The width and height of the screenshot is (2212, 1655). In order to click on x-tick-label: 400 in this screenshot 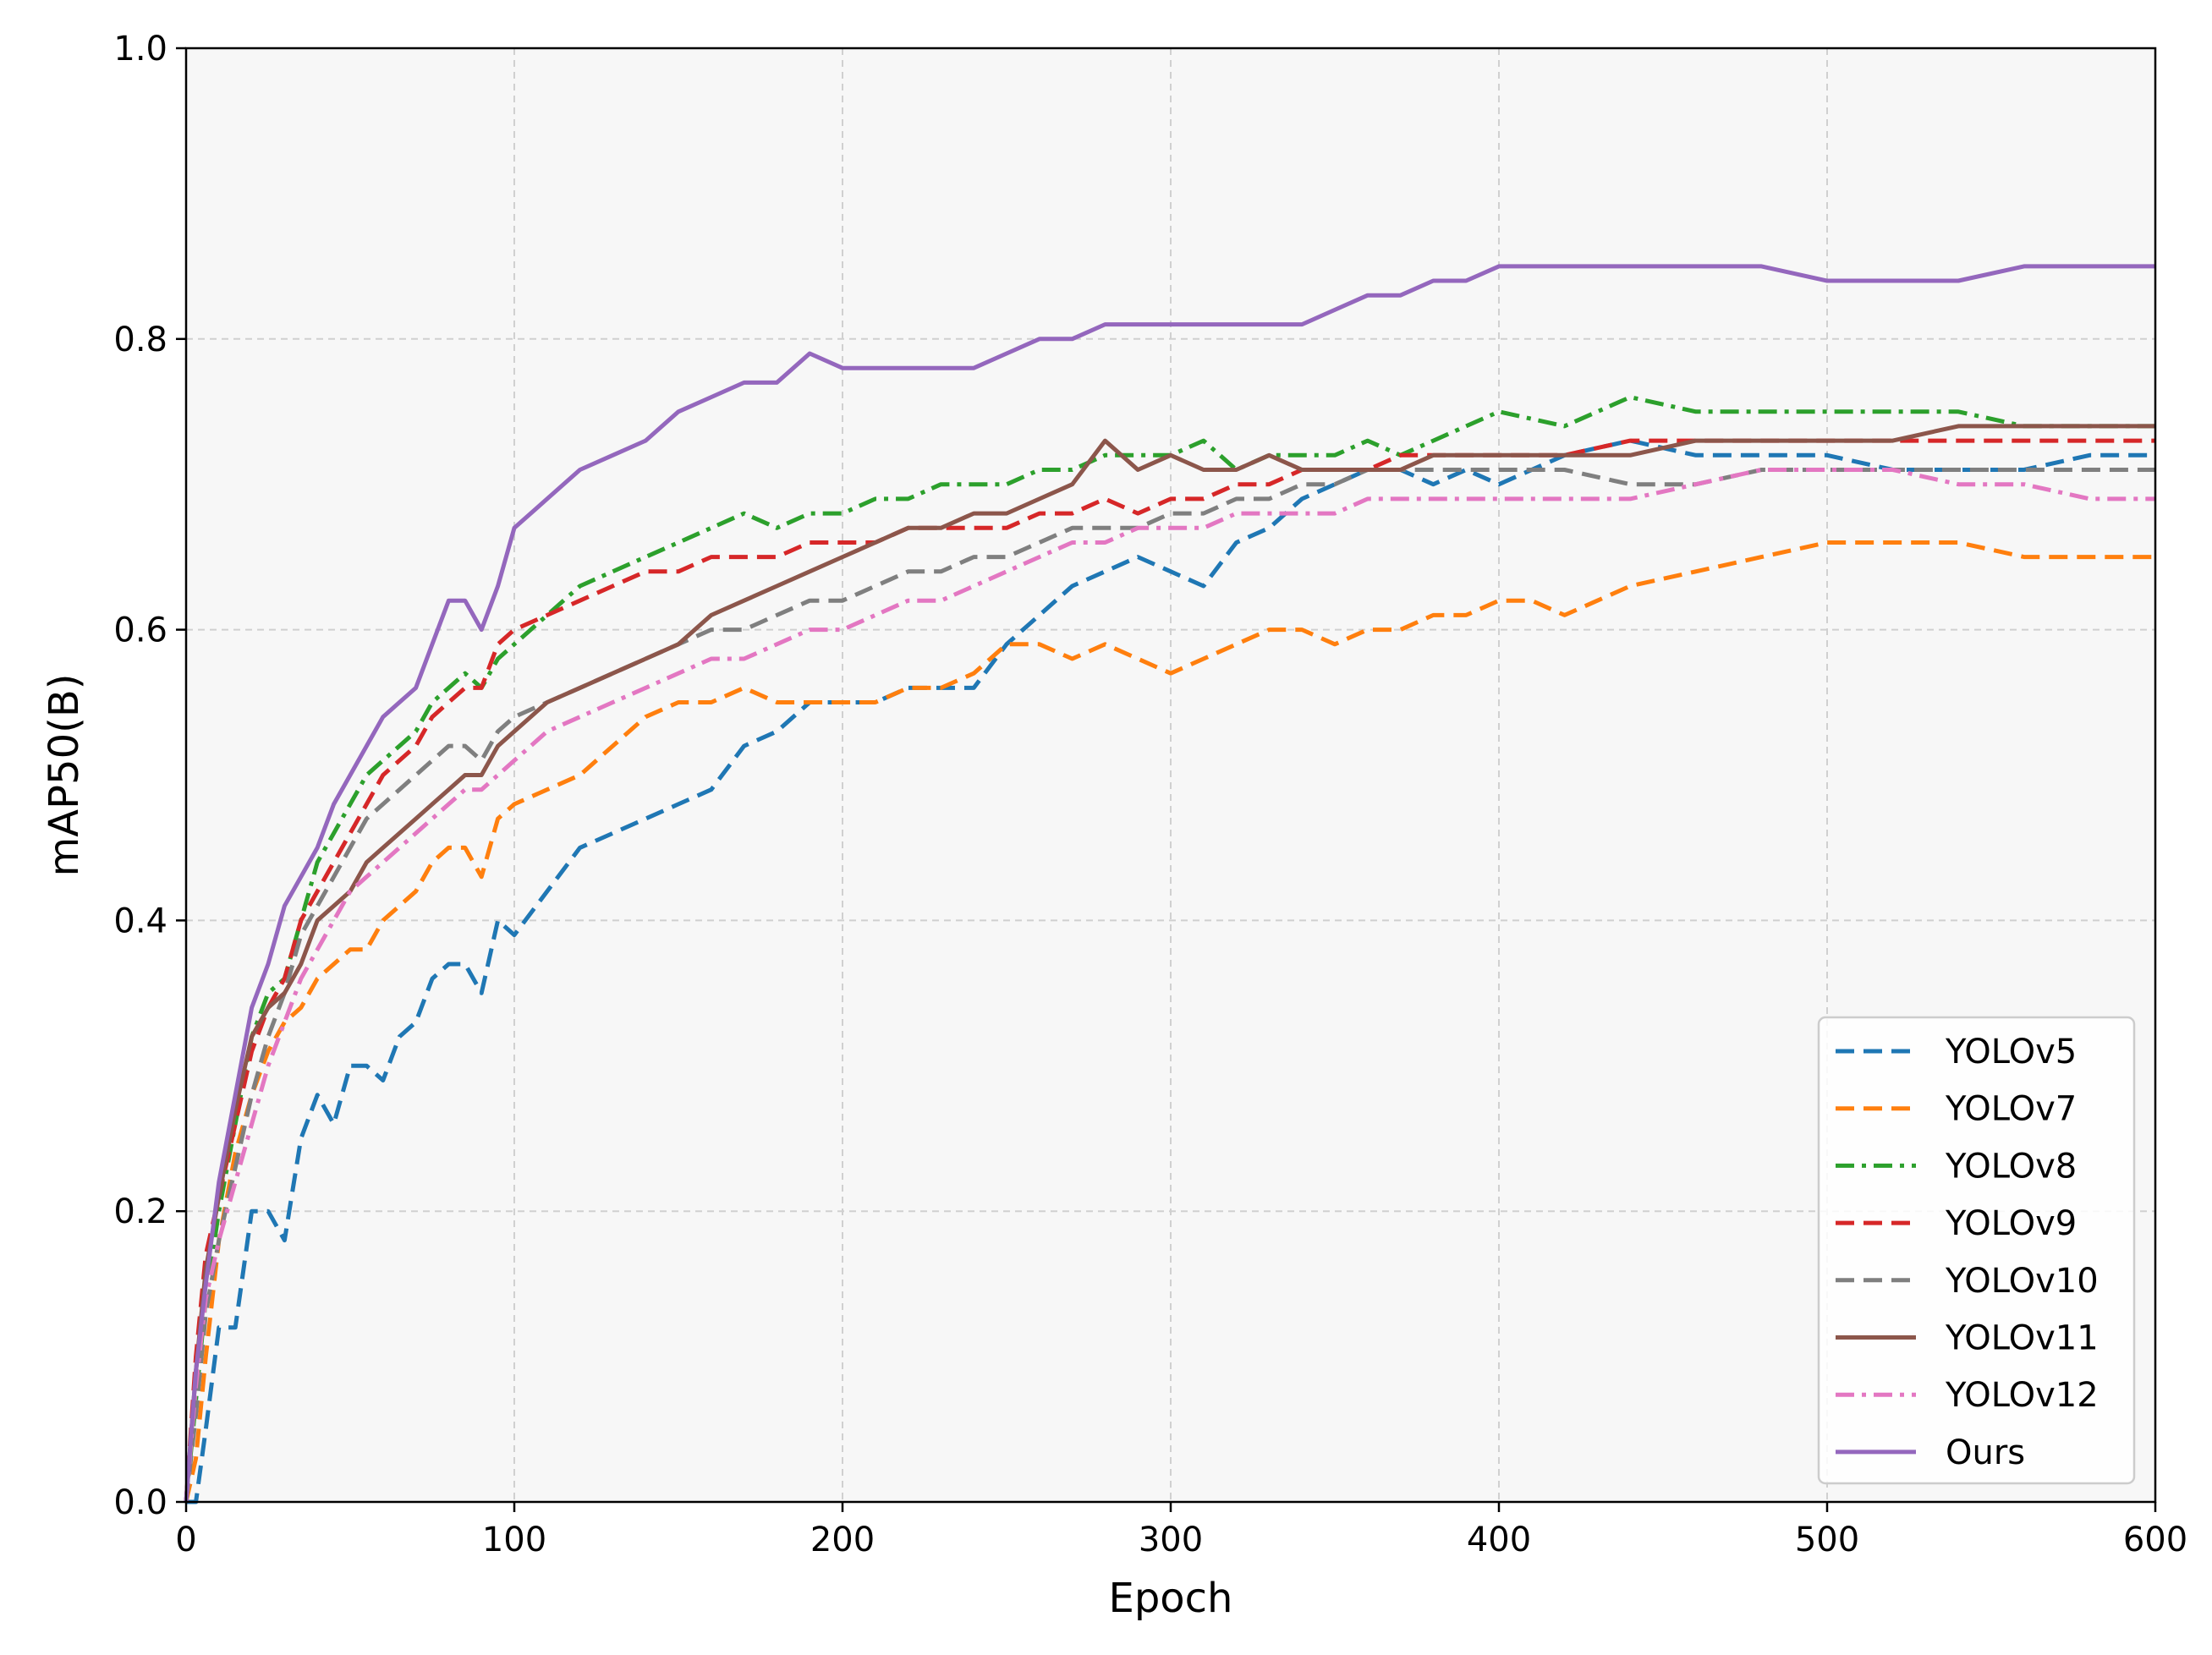, I will do `click(1499, 1540)`.